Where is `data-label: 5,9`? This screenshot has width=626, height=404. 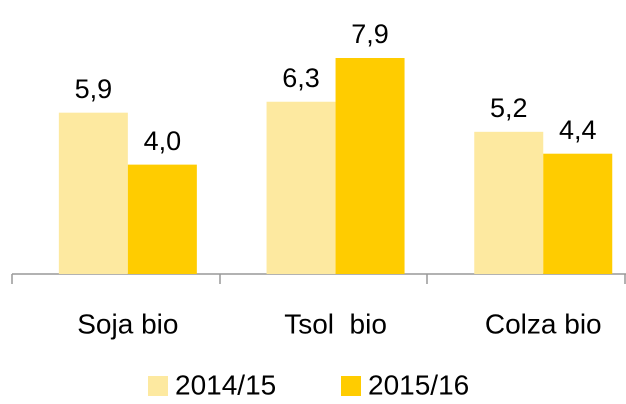
data-label: 5,9 is located at coordinates (94, 89).